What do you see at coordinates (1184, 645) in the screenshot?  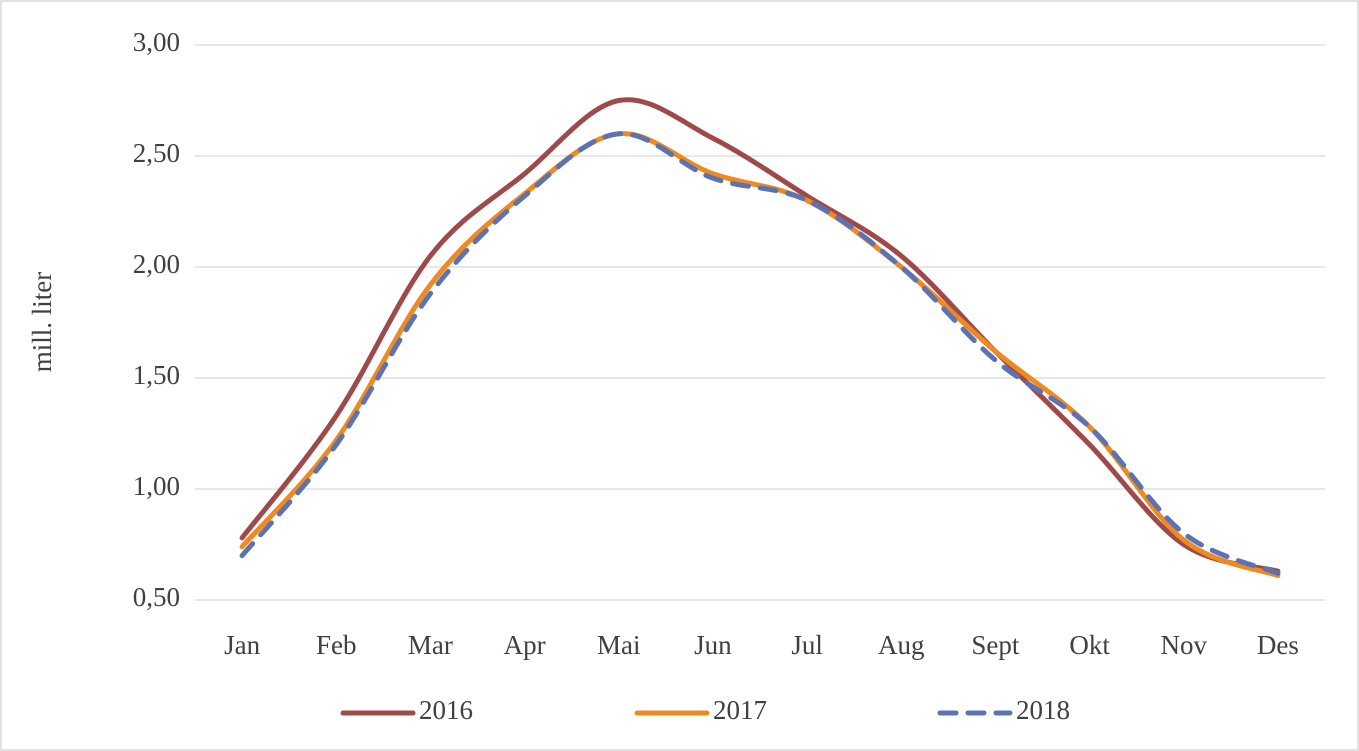 I see `x-tick-label: Nov` at bounding box center [1184, 645].